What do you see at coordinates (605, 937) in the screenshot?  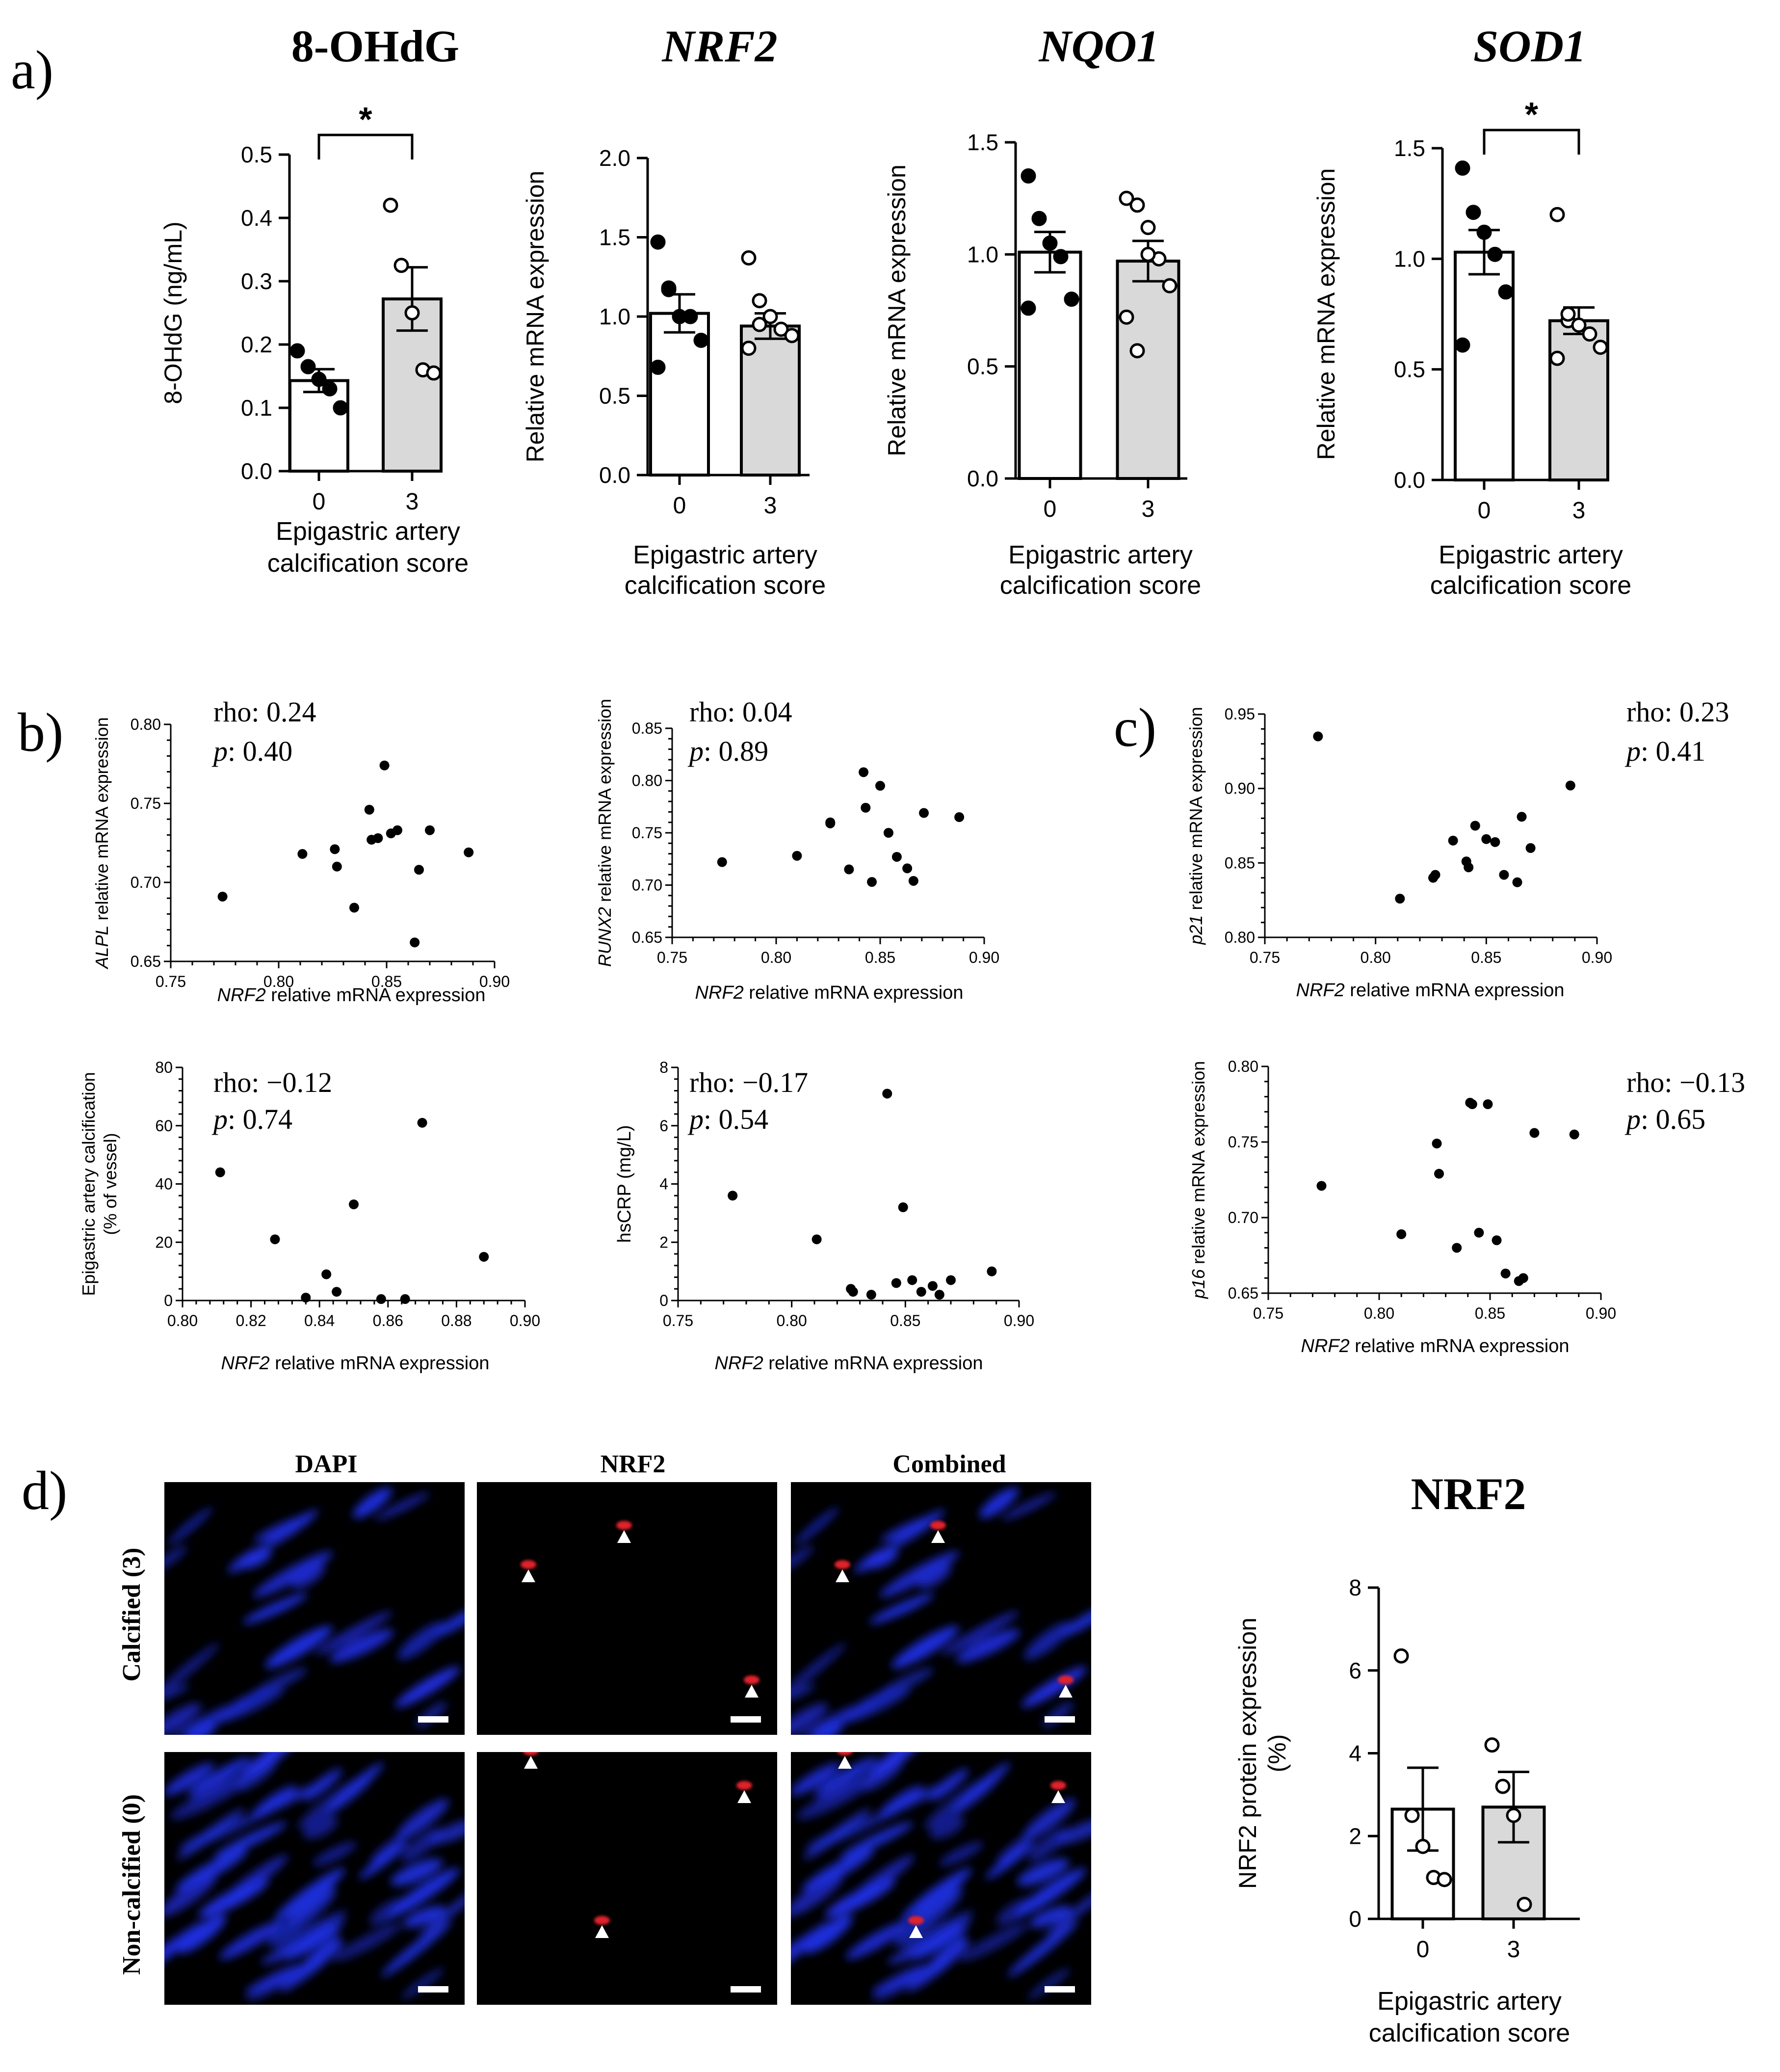 I see `y-axis-label-gene: RUNX2` at bounding box center [605, 937].